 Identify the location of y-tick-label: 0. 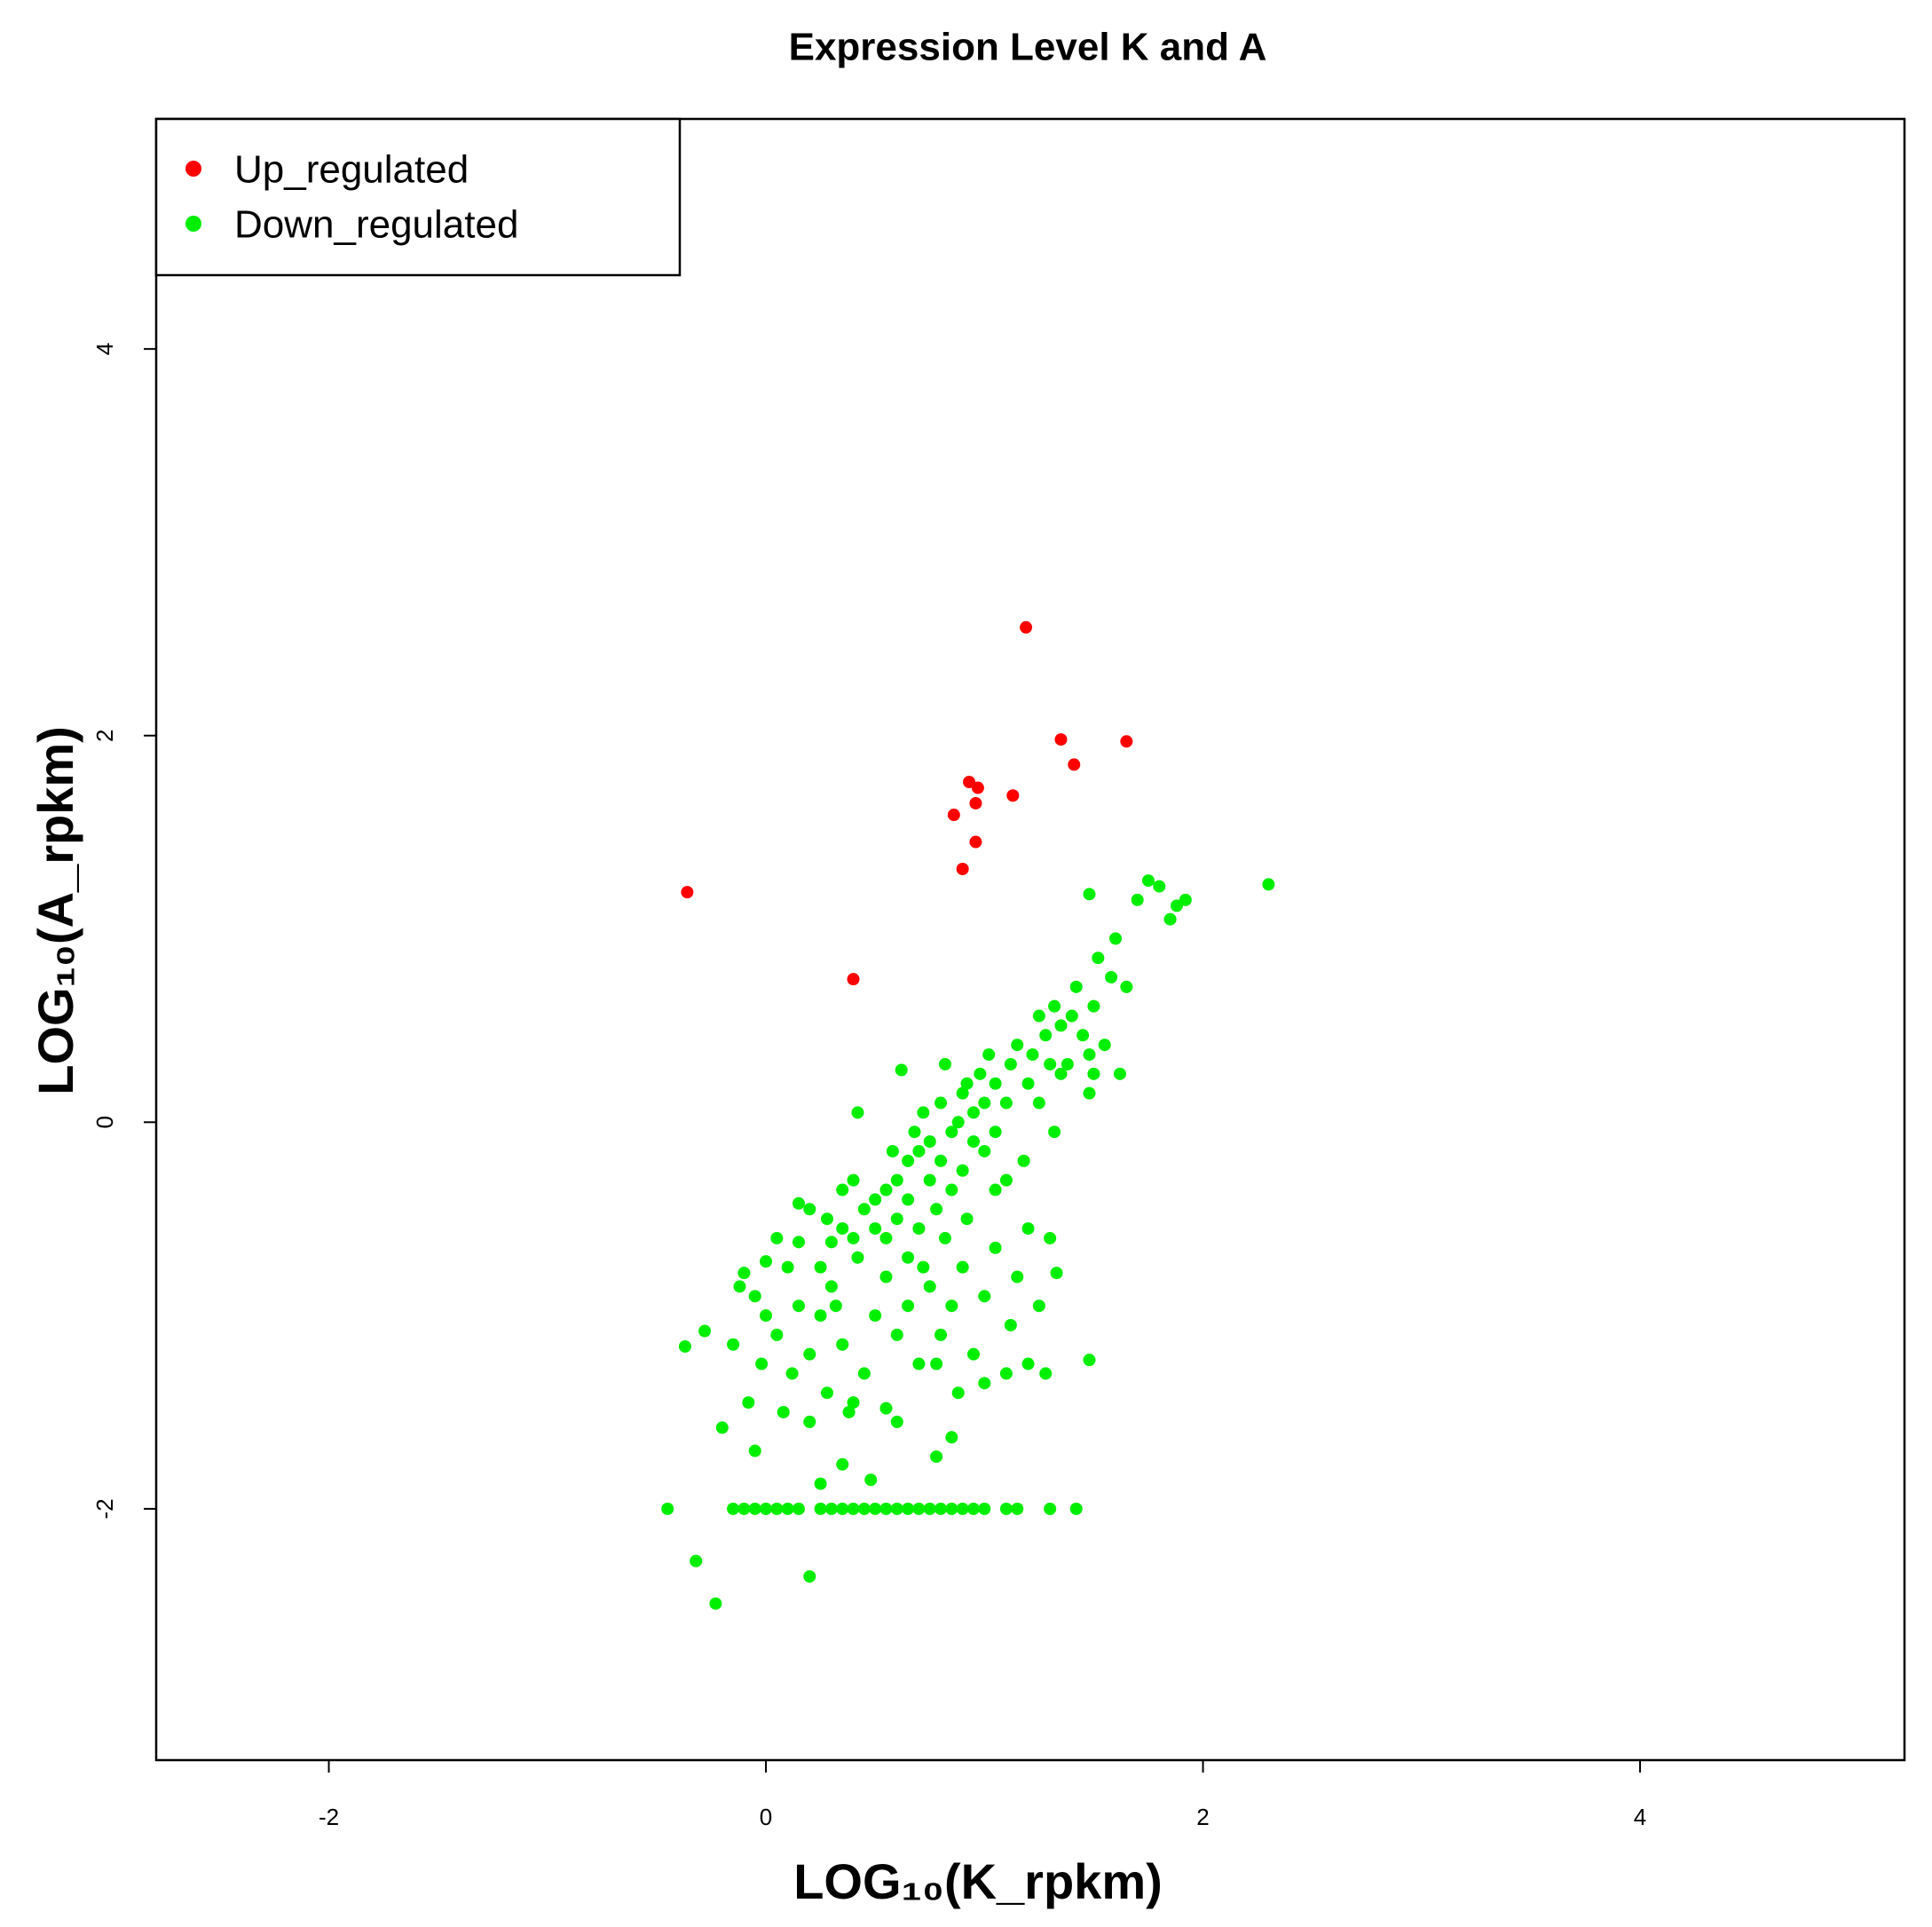
(104, 1122).